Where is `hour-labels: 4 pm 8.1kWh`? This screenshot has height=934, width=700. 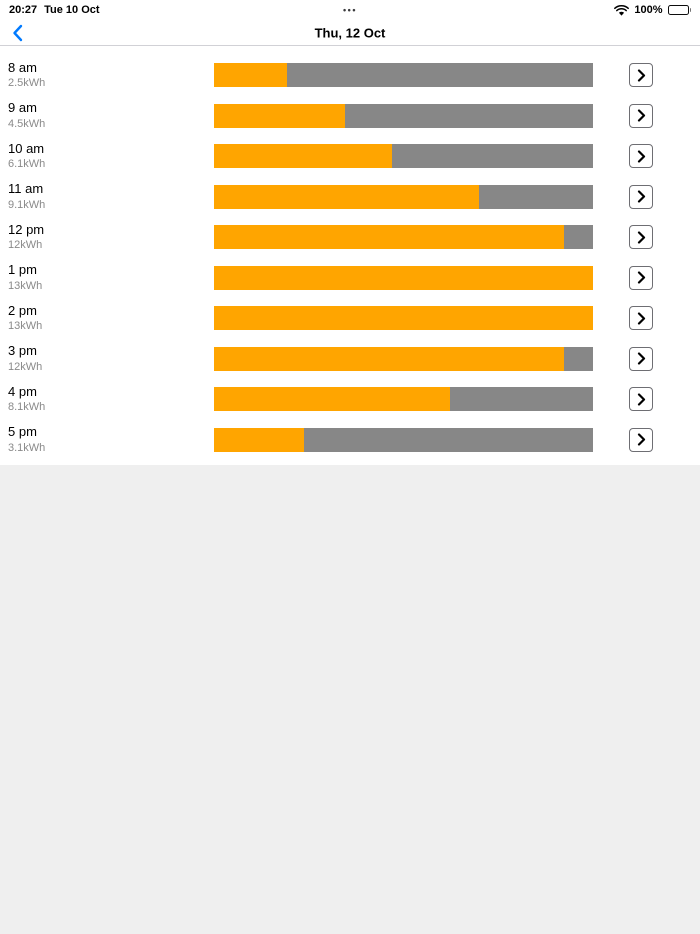
hour-labels: 4 pm 8.1kWh is located at coordinates (111, 399).